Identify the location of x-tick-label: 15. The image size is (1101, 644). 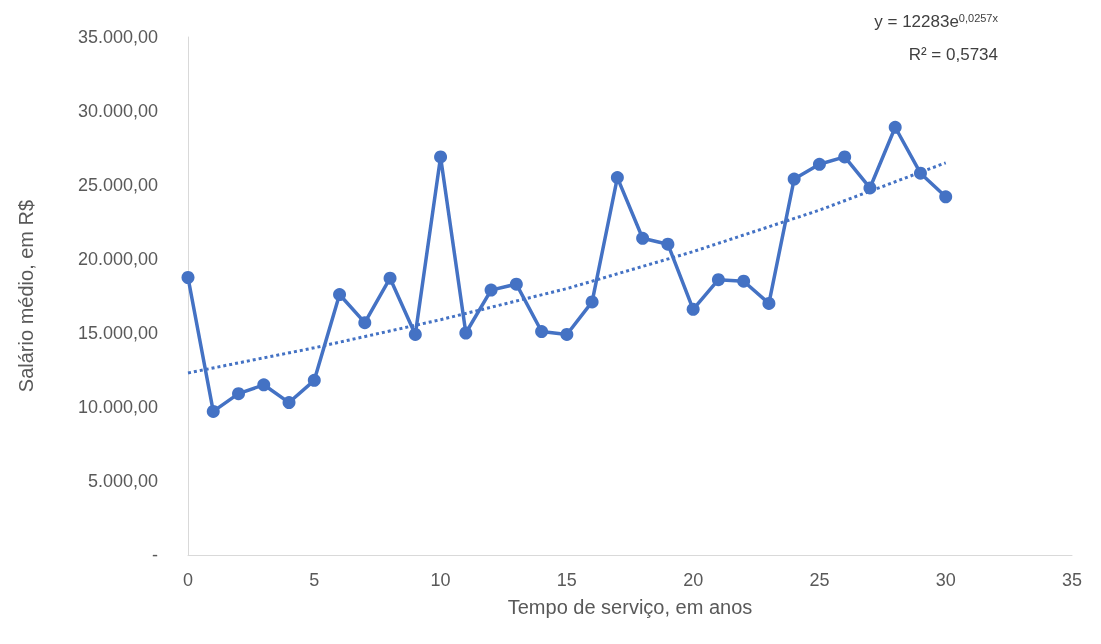
(566, 580).